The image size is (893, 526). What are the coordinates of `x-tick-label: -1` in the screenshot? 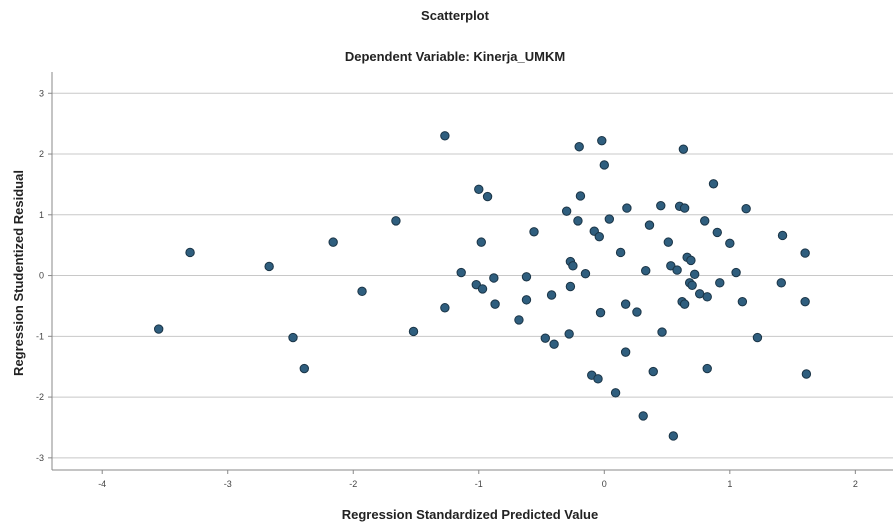 It's located at (479, 484).